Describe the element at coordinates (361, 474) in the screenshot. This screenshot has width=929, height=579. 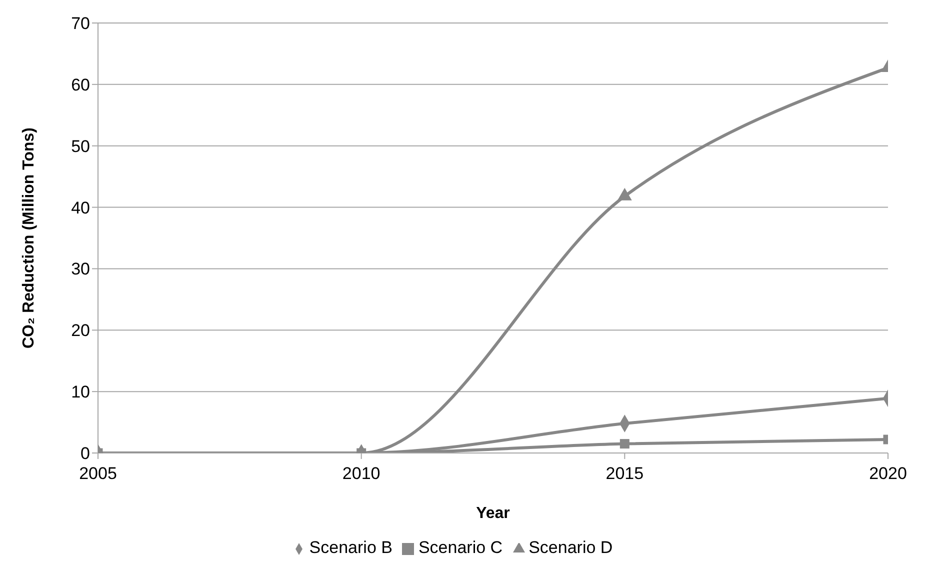
I see `x-tick-label: 2010` at that location.